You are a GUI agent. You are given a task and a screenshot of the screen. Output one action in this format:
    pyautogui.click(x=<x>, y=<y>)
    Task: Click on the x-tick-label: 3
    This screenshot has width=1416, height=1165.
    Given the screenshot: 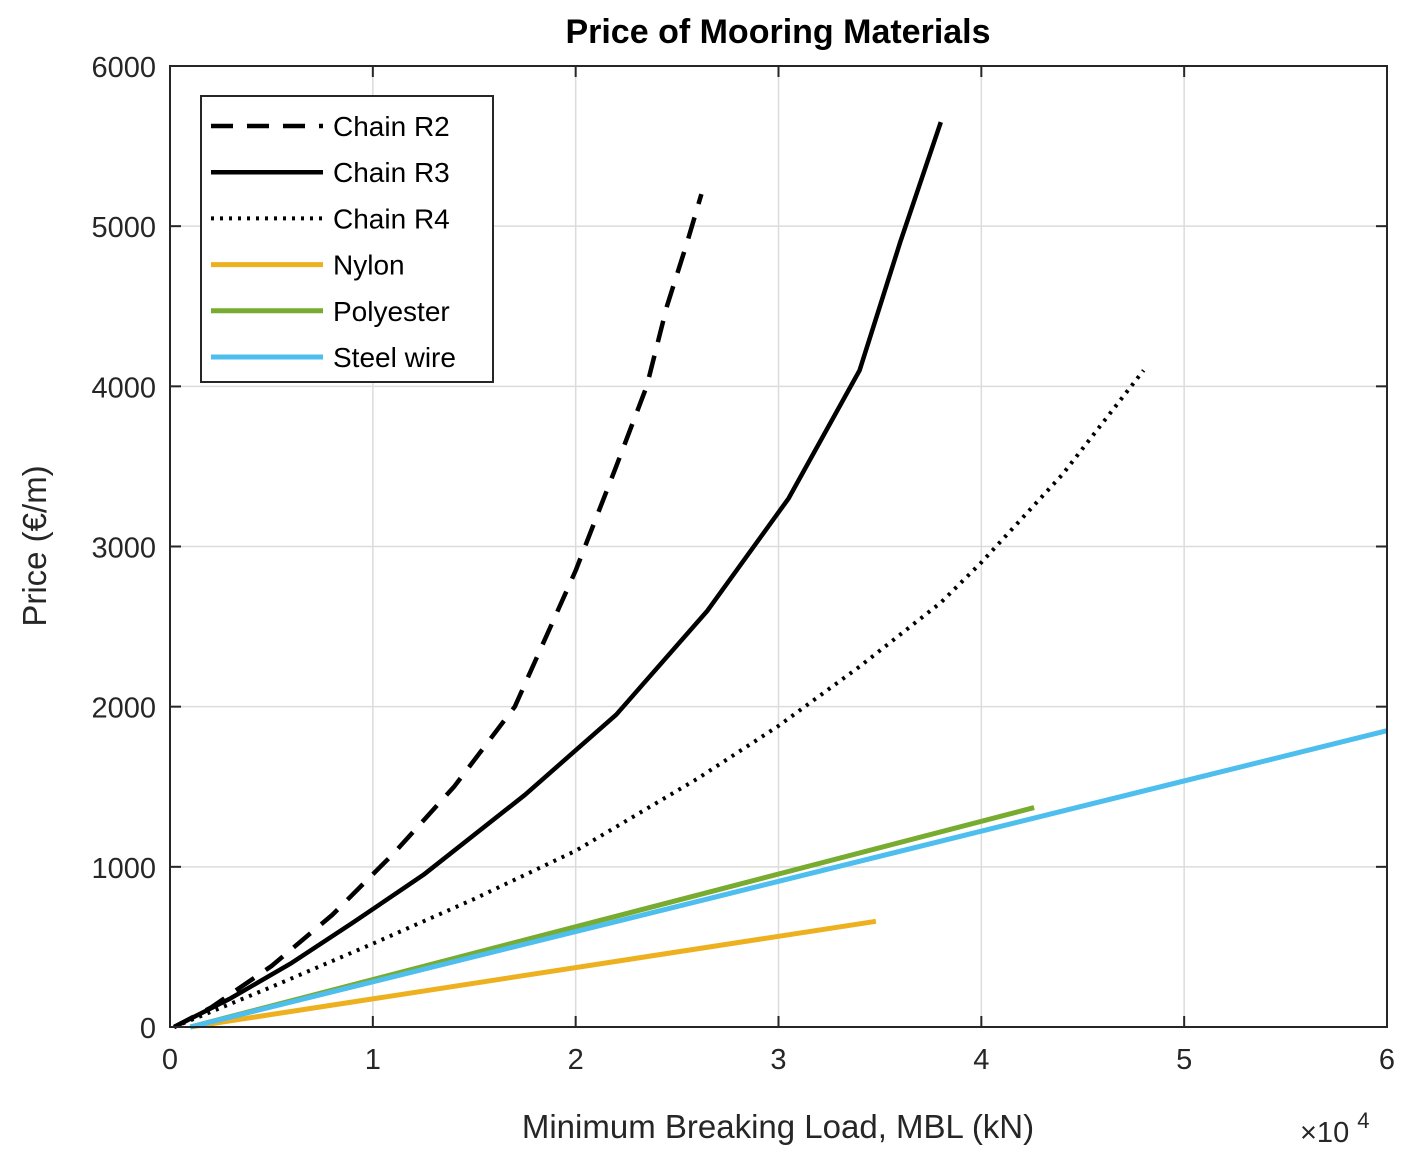 What is the action you would take?
    pyautogui.click(x=778, y=1060)
    